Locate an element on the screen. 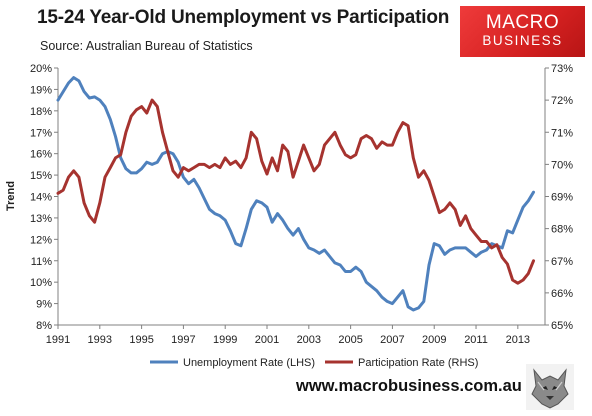 This screenshot has height=416, width=592. left-tick-label: 15% is located at coordinates (41, 176).